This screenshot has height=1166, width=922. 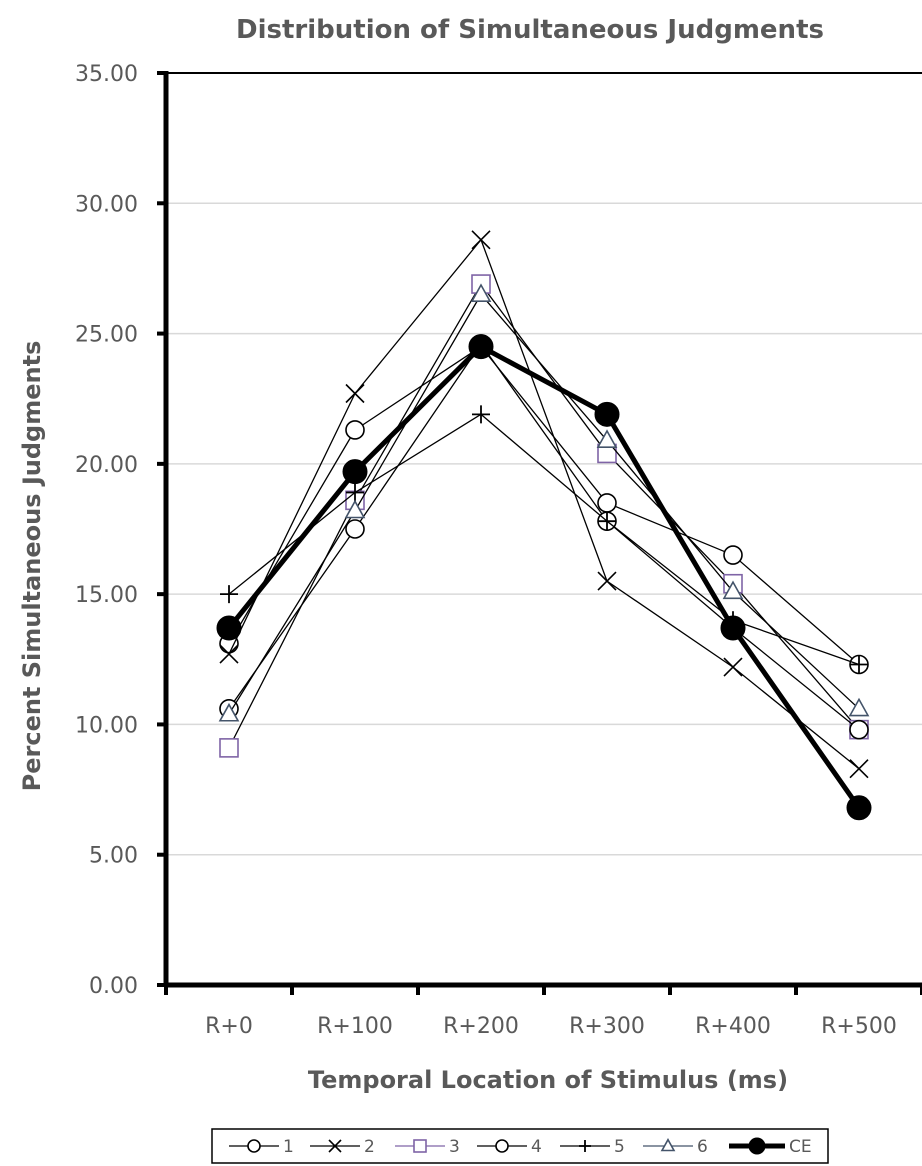 I want to click on x-axis: R+0 R+100 R+200 R+300 R+400 R+500, so click(x=543, y=1010).